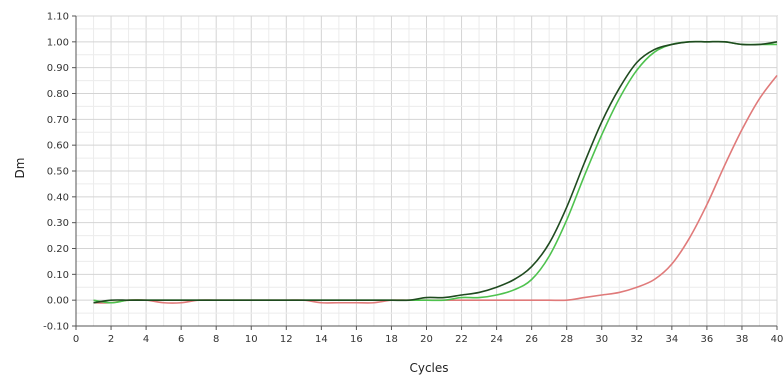  What do you see at coordinates (58, 172) in the screenshot?
I see `y-tick-label: 0.50` at bounding box center [58, 172].